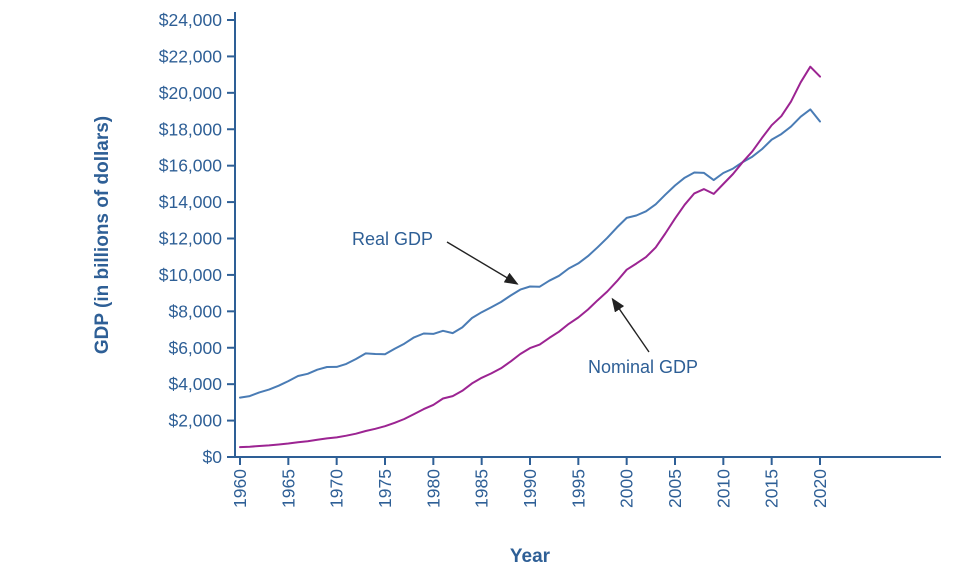 The height and width of the screenshot is (584, 976). What do you see at coordinates (530, 556) in the screenshot?
I see `x-axis-title: Year` at bounding box center [530, 556].